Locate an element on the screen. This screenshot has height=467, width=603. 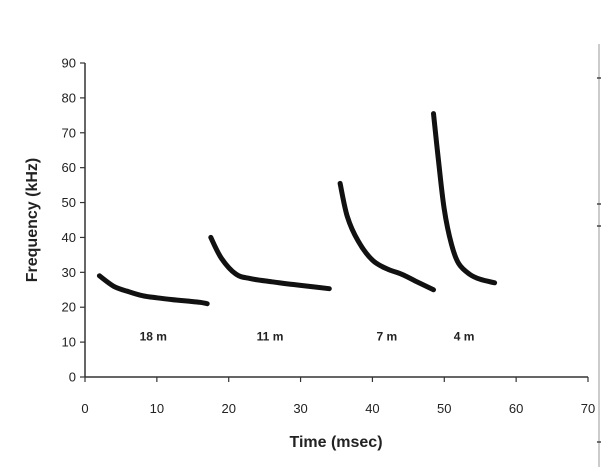
x-tick-label: 40 is located at coordinates (372, 408).